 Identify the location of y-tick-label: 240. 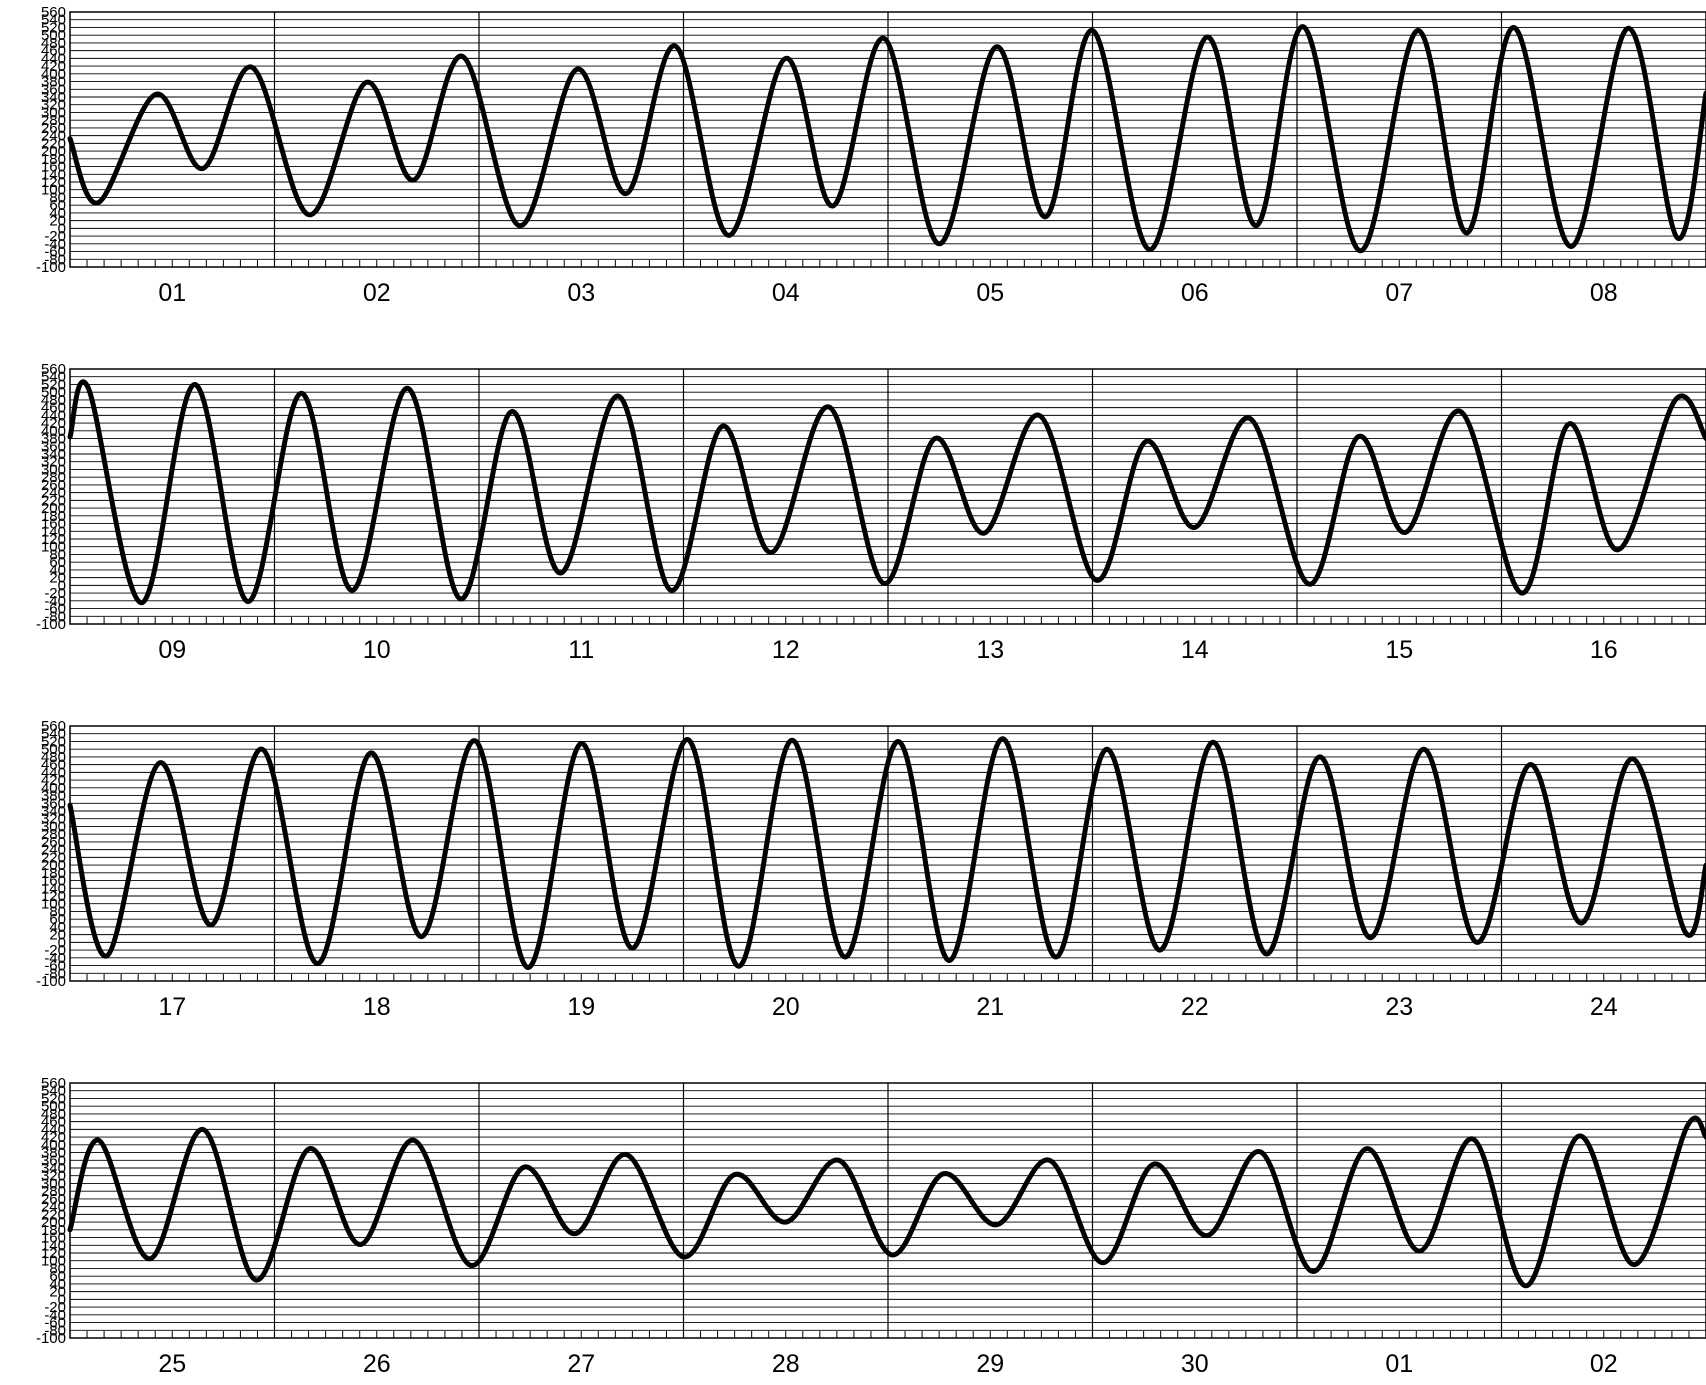
(53, 1207).